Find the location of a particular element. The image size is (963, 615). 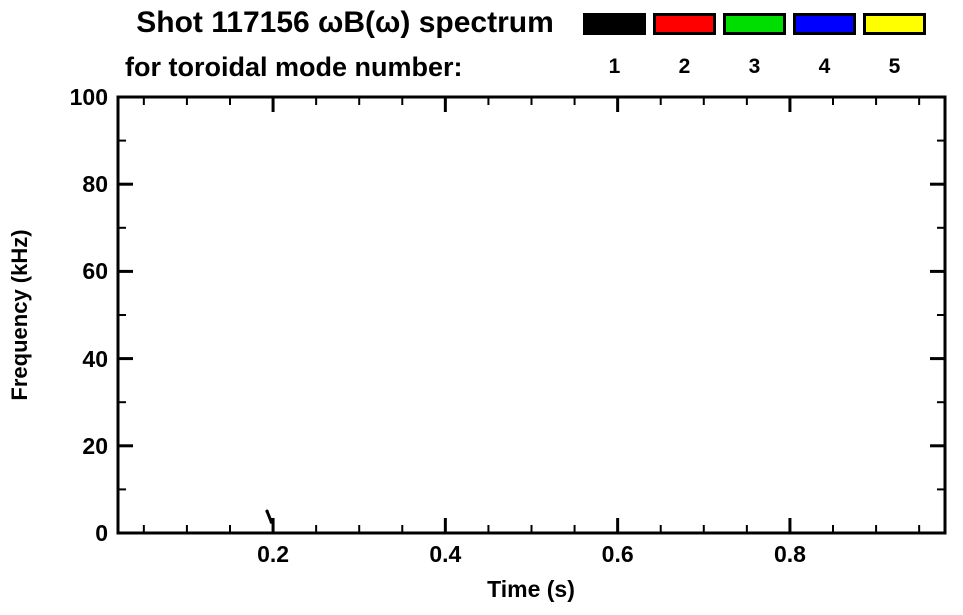

chart-title: Shot 117156 ωB(ω) spectrum is located at coordinates (345, 22).